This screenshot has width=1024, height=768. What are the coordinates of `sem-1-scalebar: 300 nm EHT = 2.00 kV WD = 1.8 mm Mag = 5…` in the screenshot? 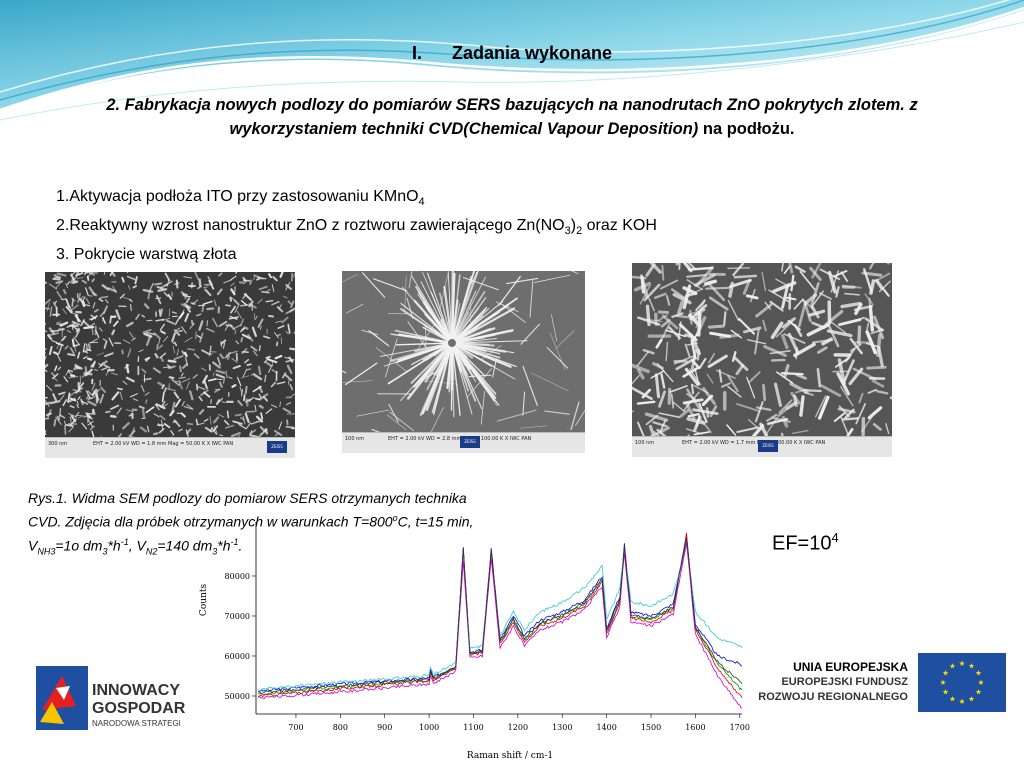 It's located at (170, 447).